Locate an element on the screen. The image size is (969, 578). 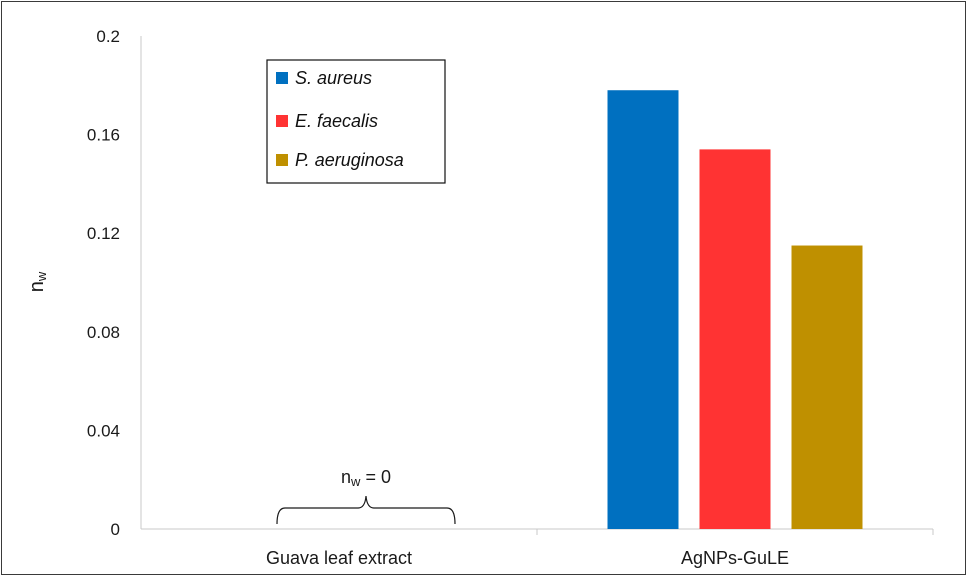
legend-label-e-faecalis: E. faecalis is located at coordinates (336, 121).